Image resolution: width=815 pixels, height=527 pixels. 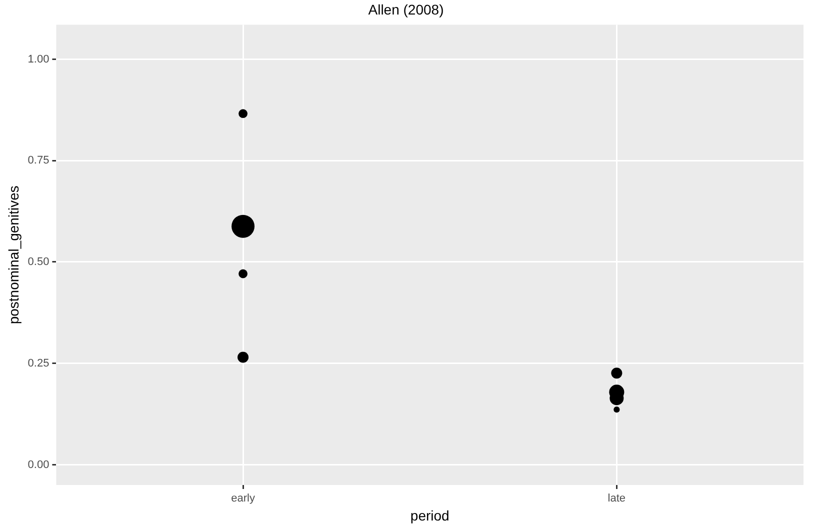 What do you see at coordinates (39, 160) in the screenshot?
I see `y-tick-label: 0.75` at bounding box center [39, 160].